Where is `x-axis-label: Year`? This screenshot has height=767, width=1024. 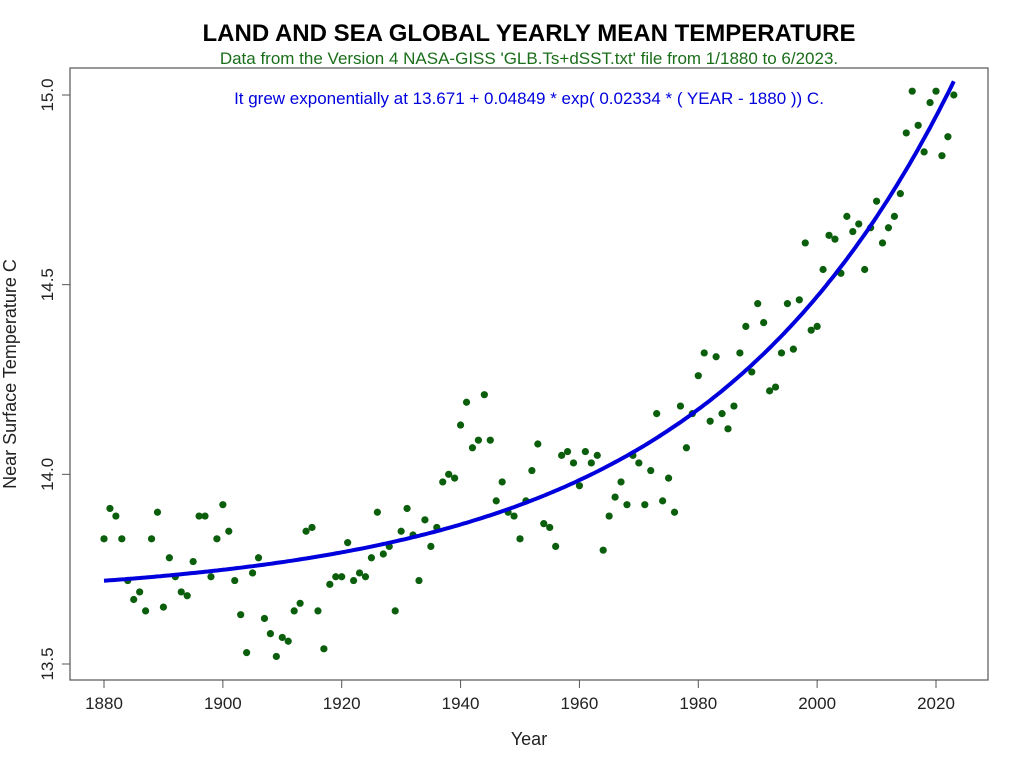
x-axis-label: Year is located at coordinates (529, 739).